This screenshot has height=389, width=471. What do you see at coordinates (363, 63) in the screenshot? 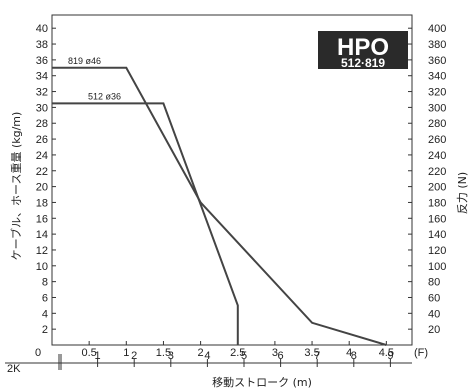
I see `logo-subtitle: 512·819` at bounding box center [363, 63].